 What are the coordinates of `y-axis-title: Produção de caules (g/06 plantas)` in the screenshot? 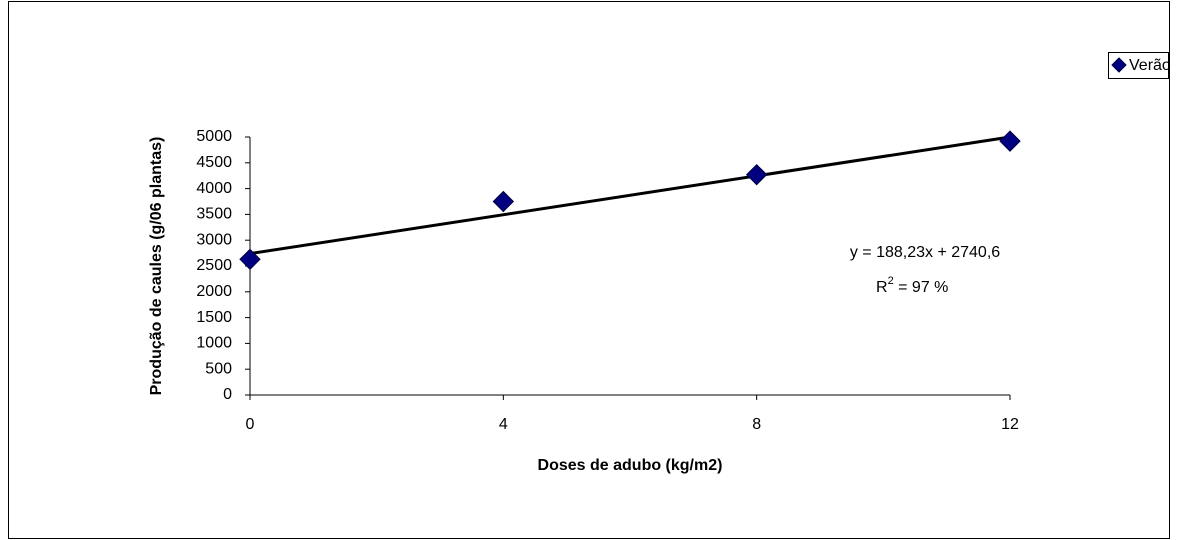 It's located at (156, 266).